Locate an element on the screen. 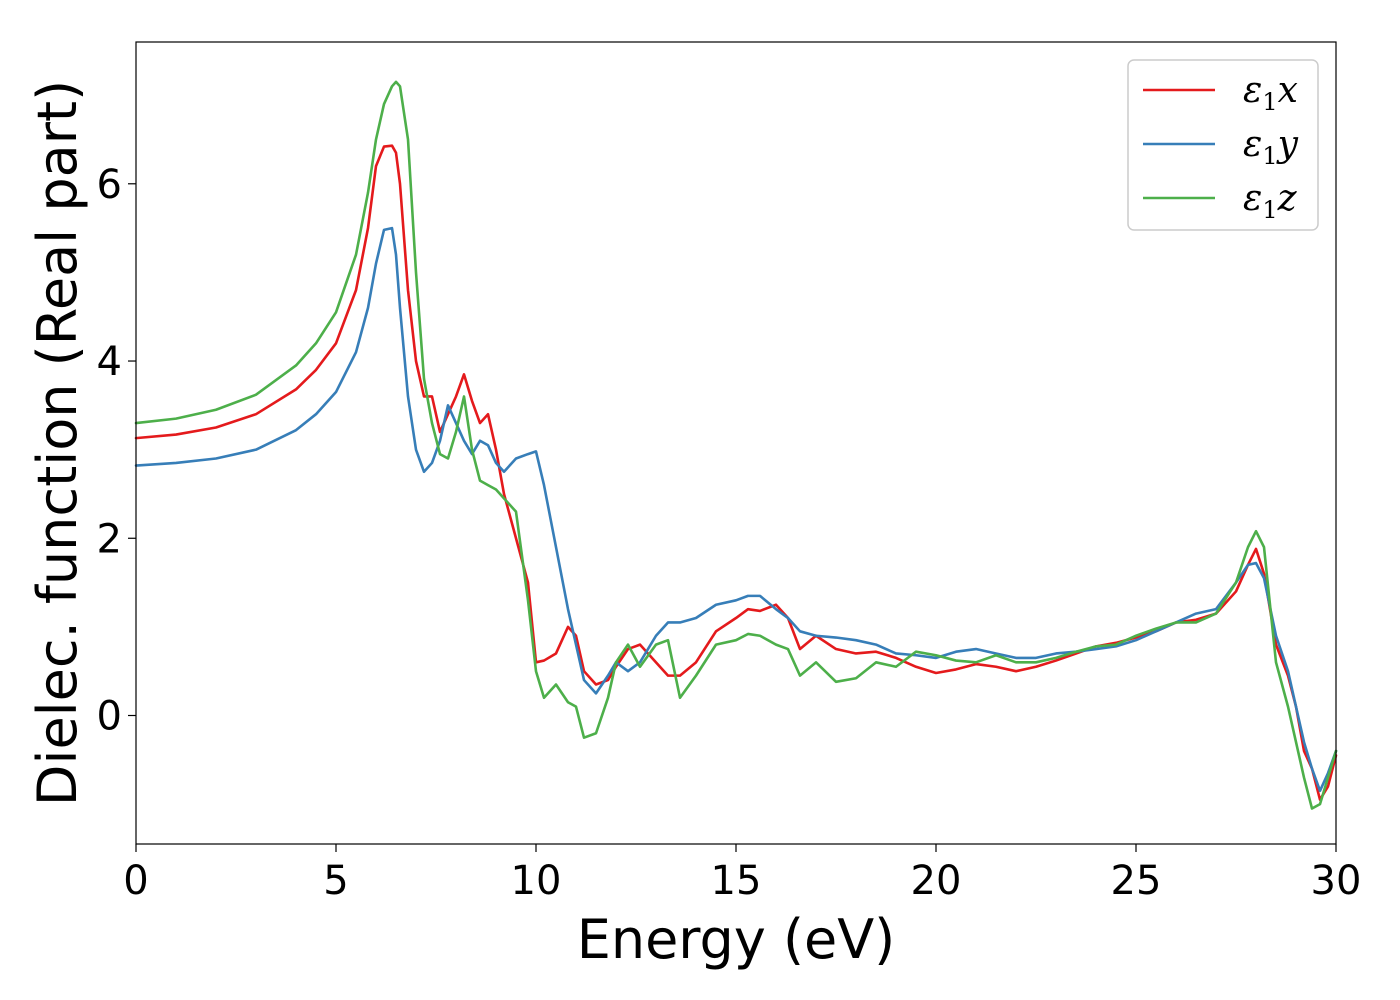 The image size is (1400, 1000). legend: ε1x ε1y ε1z is located at coordinates (1223, 145).